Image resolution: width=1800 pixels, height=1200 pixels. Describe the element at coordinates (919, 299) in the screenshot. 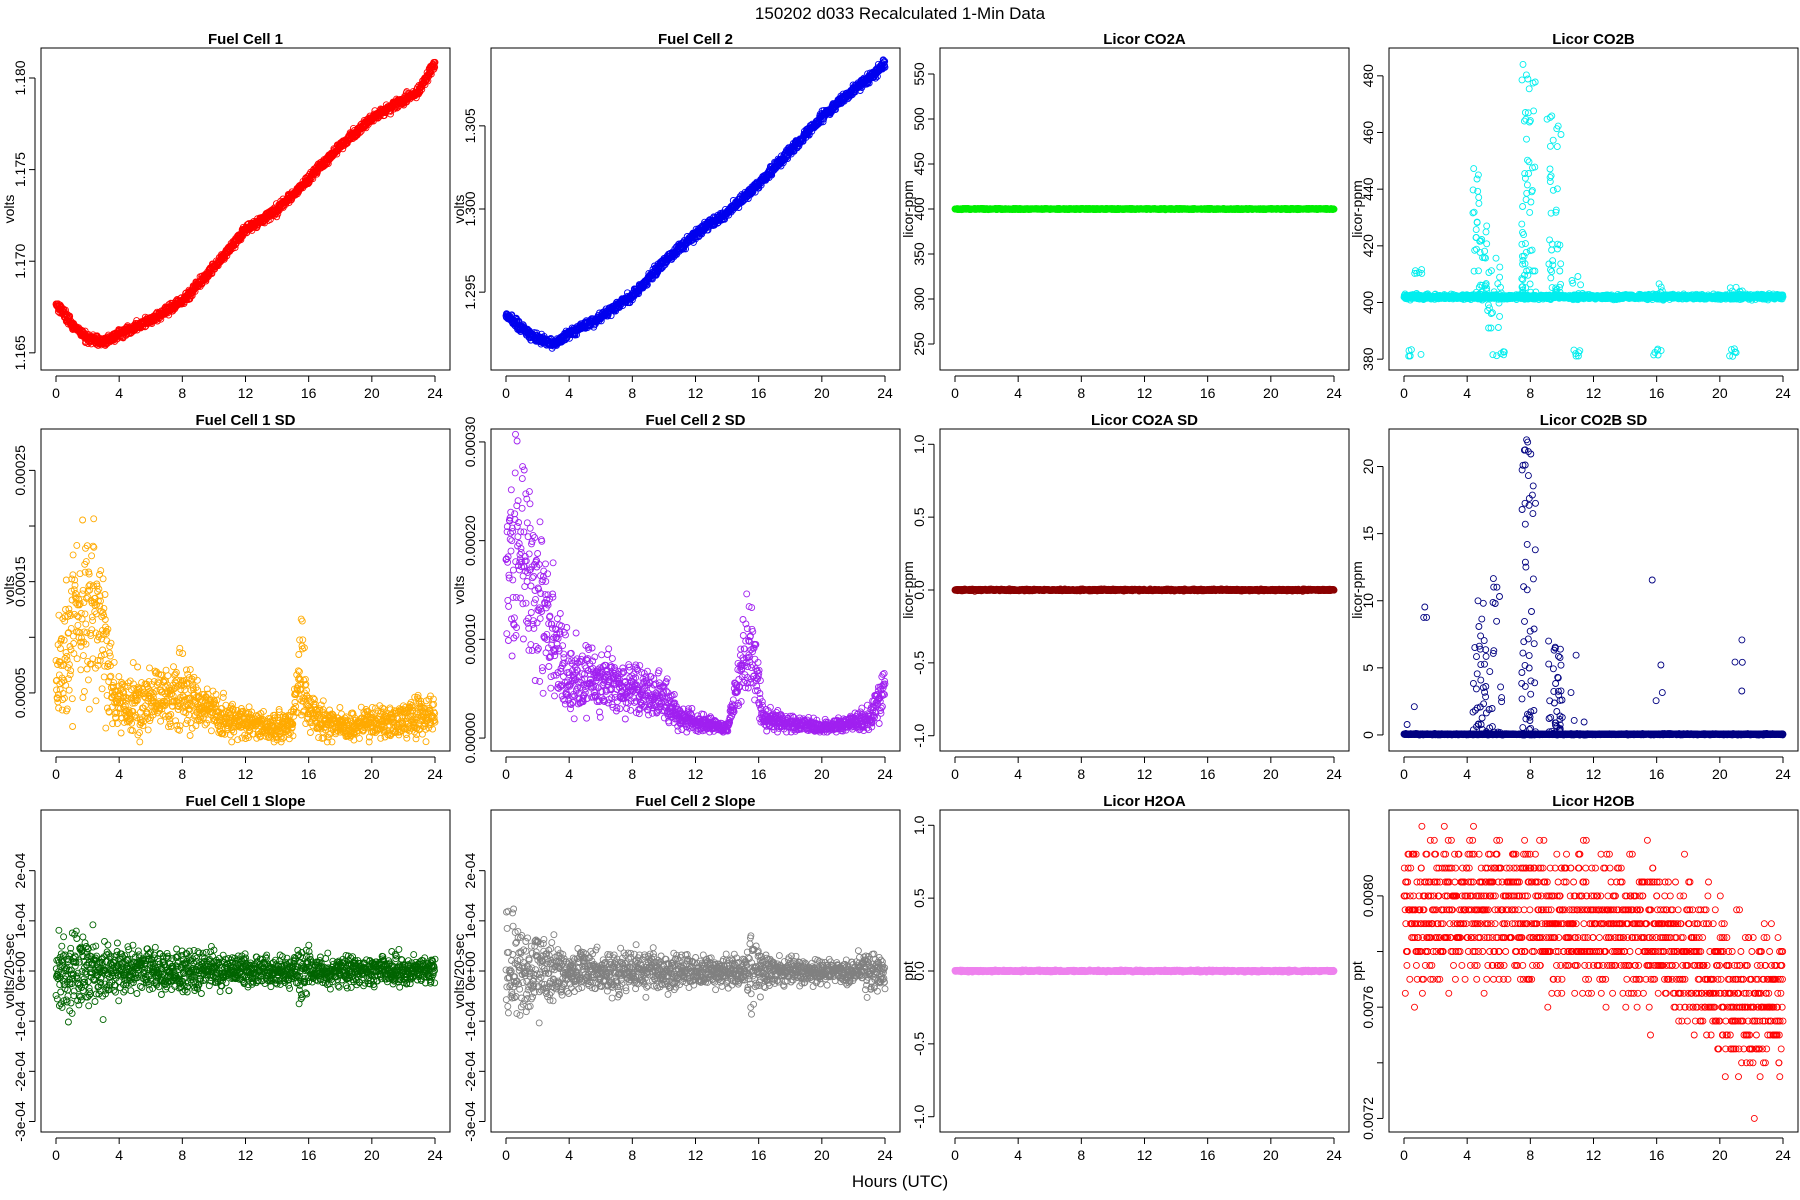

I see `y-tick-label: 300` at that location.